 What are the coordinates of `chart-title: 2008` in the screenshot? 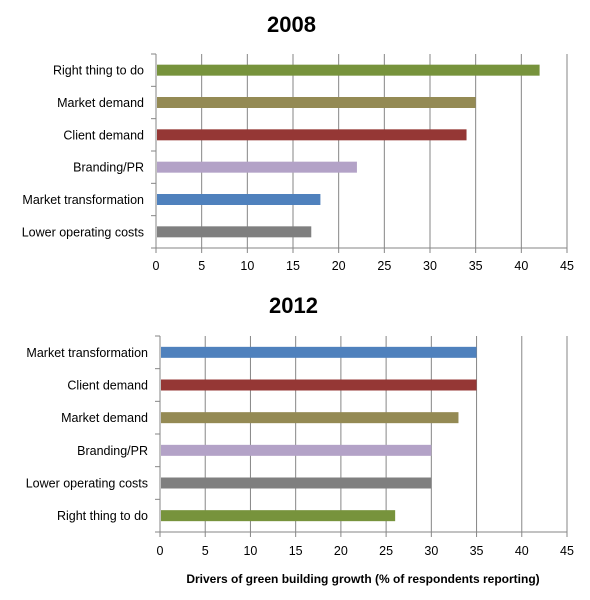 It's located at (291, 24).